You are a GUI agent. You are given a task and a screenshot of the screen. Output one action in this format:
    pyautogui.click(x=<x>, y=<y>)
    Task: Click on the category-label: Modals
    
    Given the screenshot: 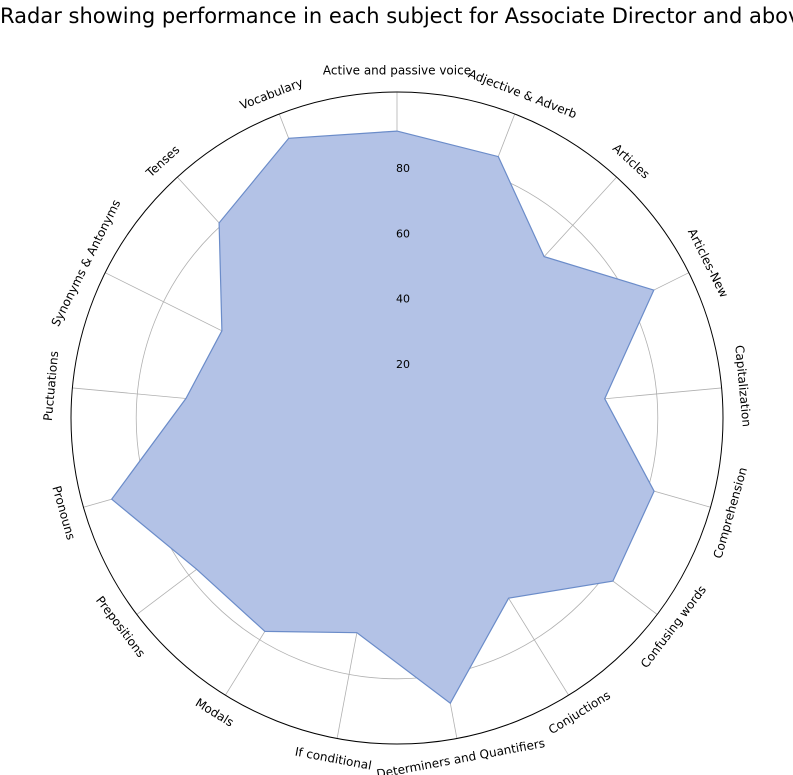 What is the action you would take?
    pyautogui.click(x=214, y=712)
    